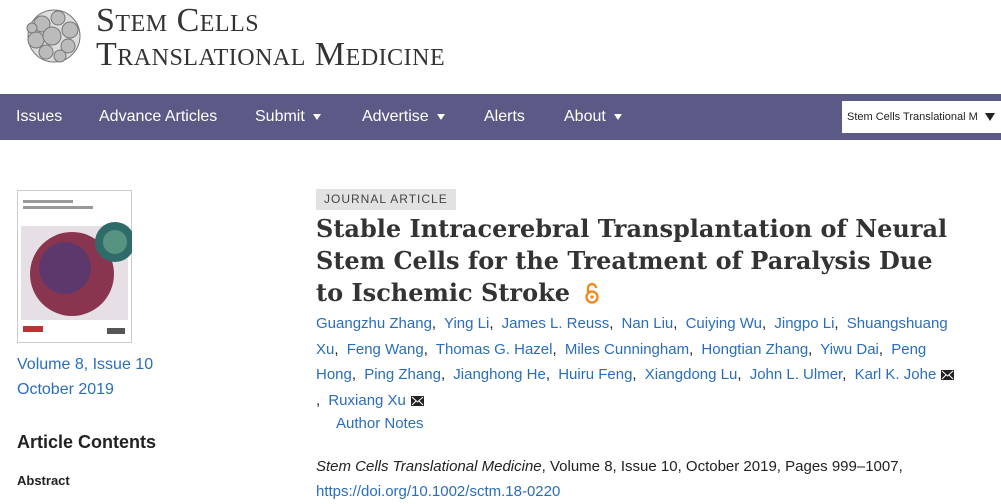 Image resolution: width=1001 pixels, height=504 pixels. Describe the element at coordinates (724, 323) in the screenshot. I see `author-name-link: Cuiying Wu` at that location.